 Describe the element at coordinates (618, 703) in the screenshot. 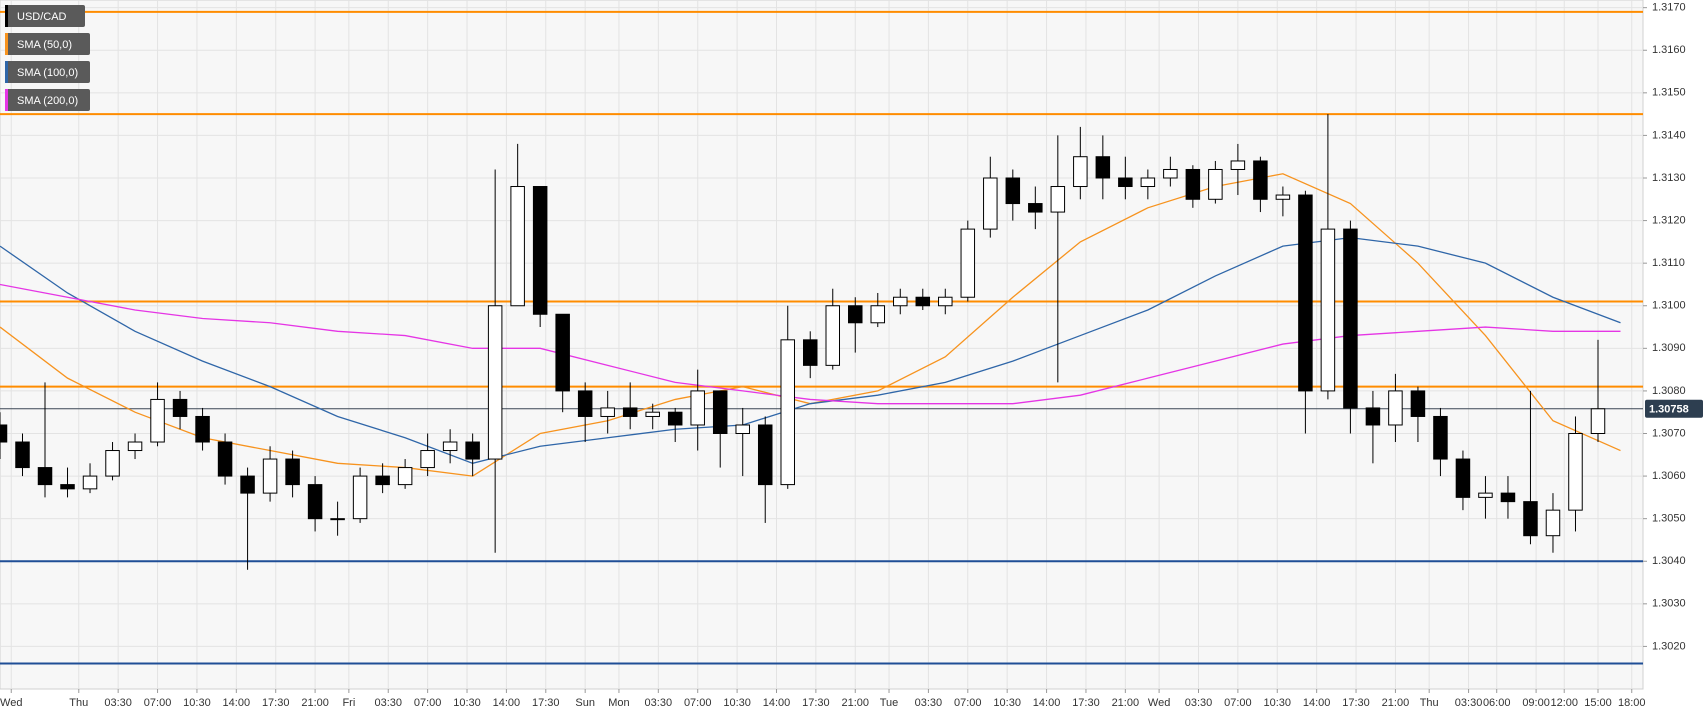

I see `x-tick-label: Mon` at that location.